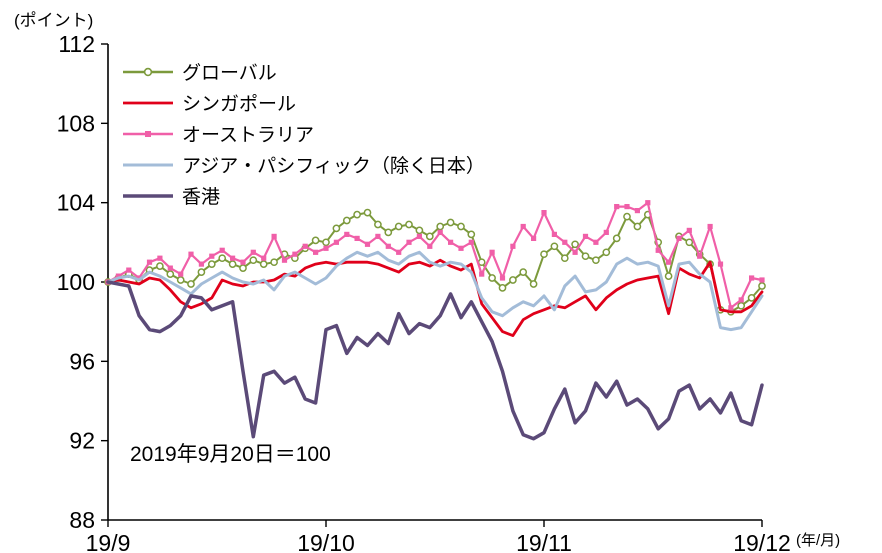 Image resolution: width=882 pixels, height=553 pixels. What do you see at coordinates (303, 102) in the screenshot?
I see `legend-item-singapore: シンガポール` at bounding box center [303, 102].